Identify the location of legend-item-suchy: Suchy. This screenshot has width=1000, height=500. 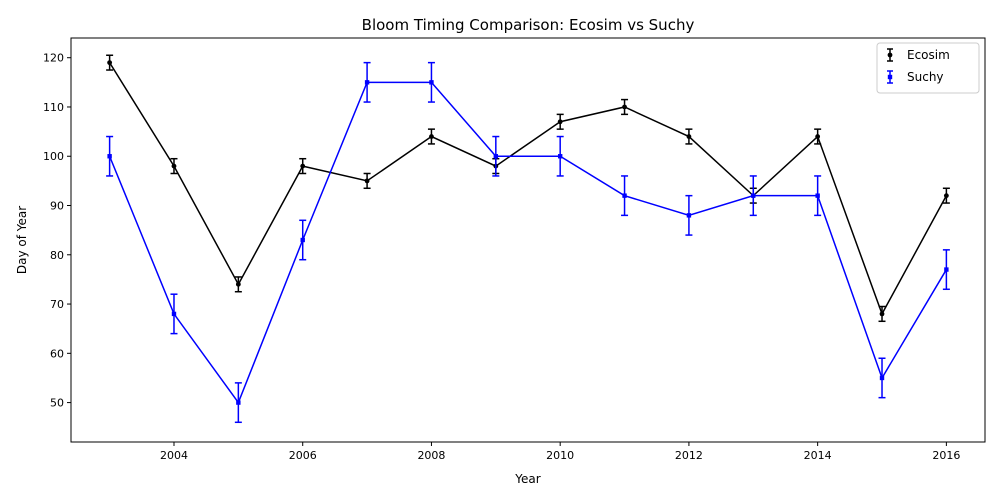
(915, 77).